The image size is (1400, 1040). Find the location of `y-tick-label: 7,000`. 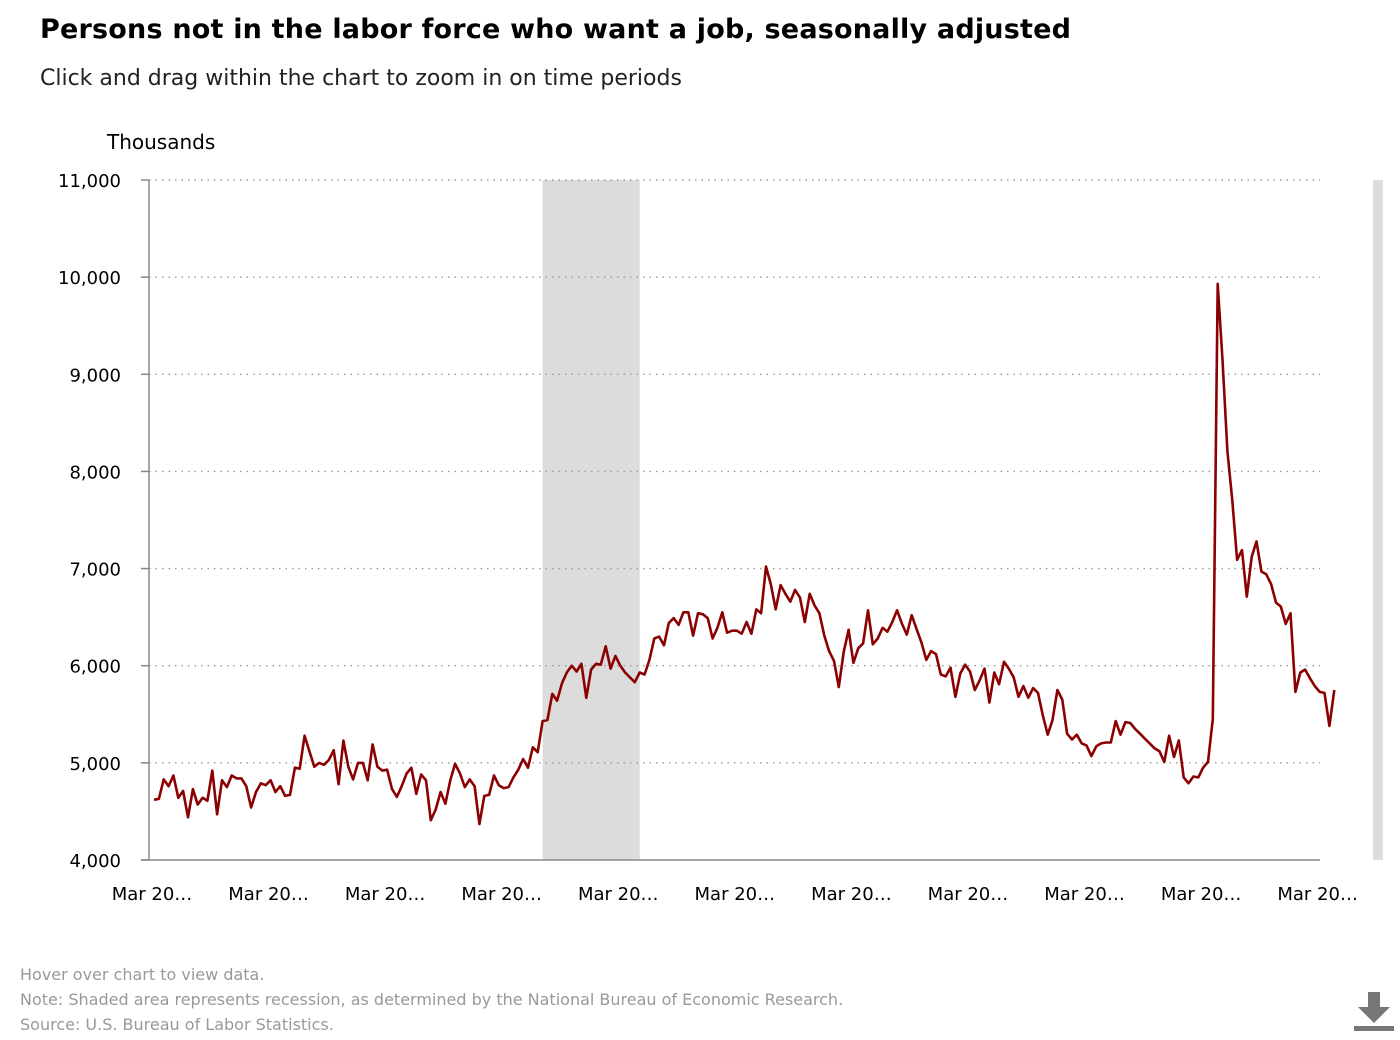

y-tick-label: 7,000 is located at coordinates (95, 570).